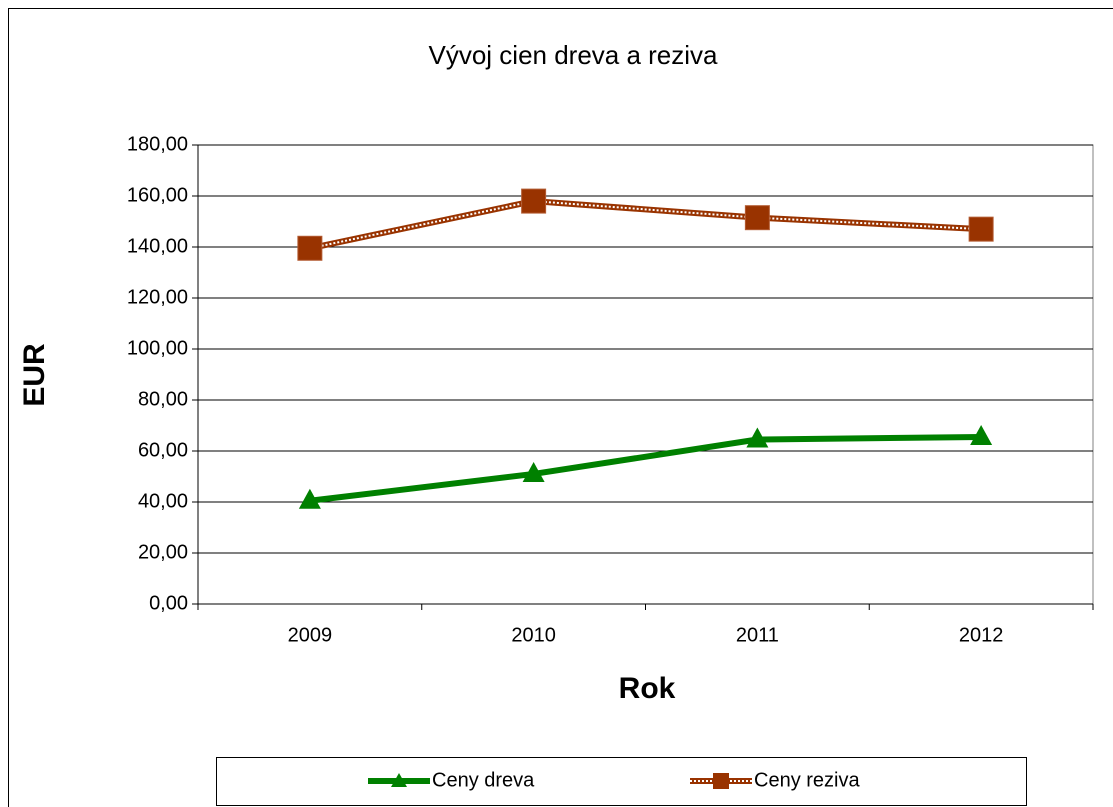 The width and height of the screenshot is (1113, 807). Describe the element at coordinates (163, 552) in the screenshot. I see `y-tick-label: 20,00` at that location.